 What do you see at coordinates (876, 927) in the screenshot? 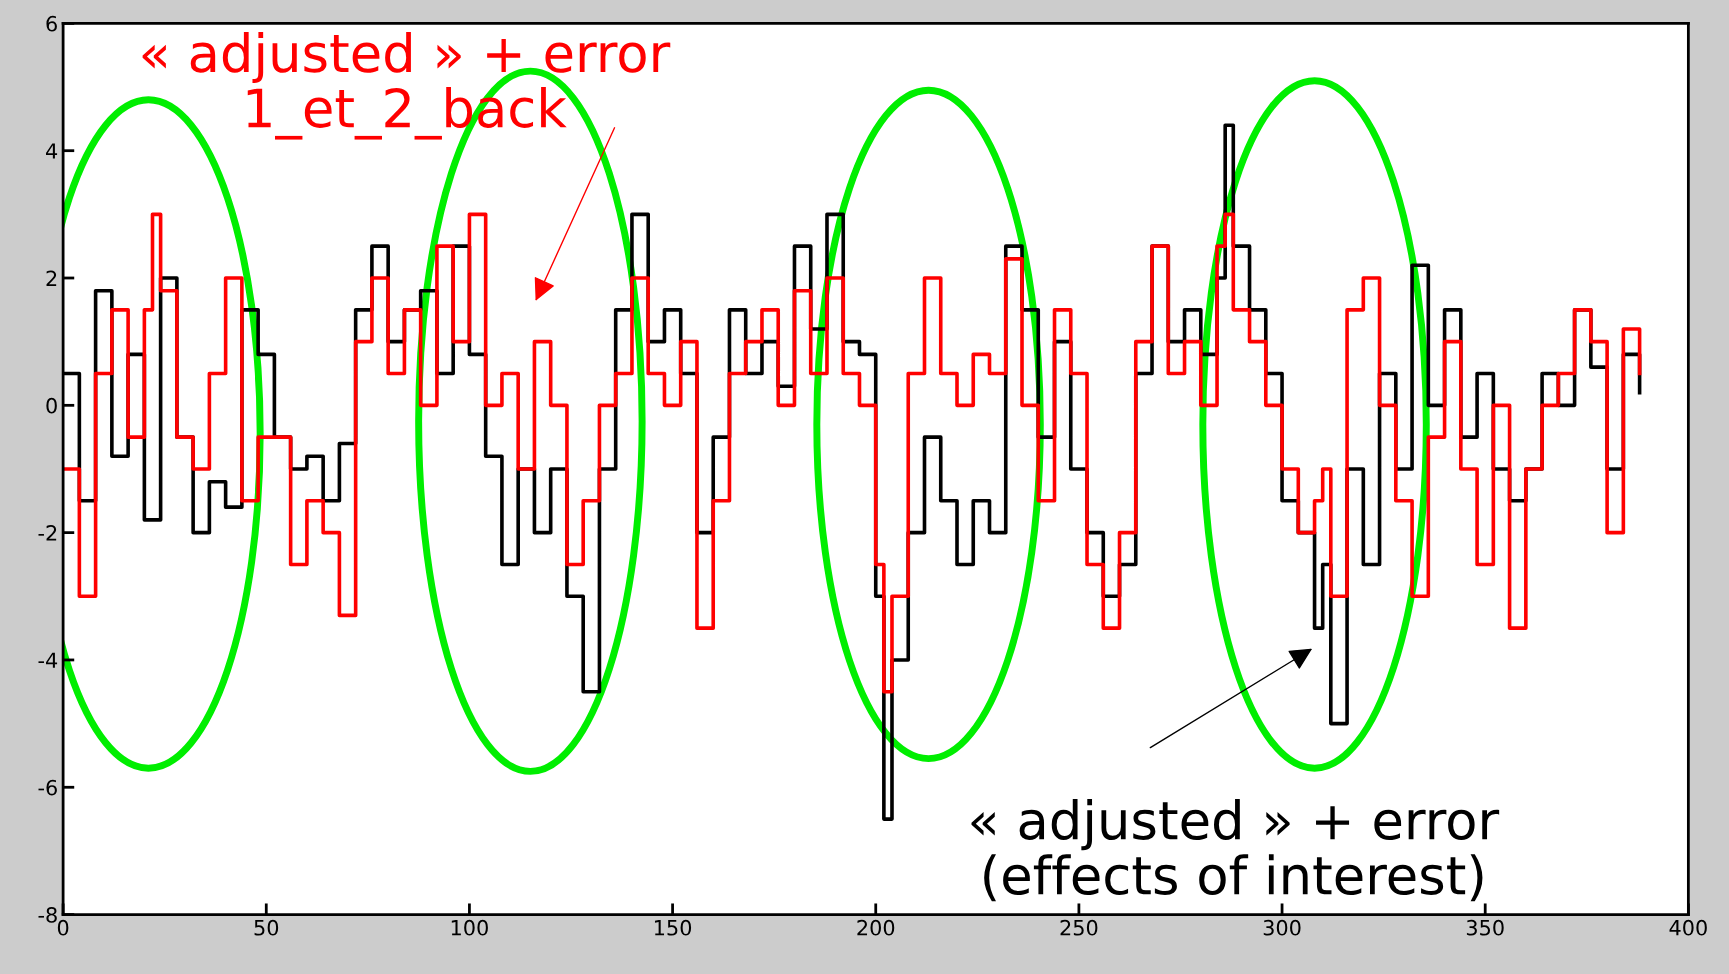
I see `x-tick-label: 200` at bounding box center [876, 927].